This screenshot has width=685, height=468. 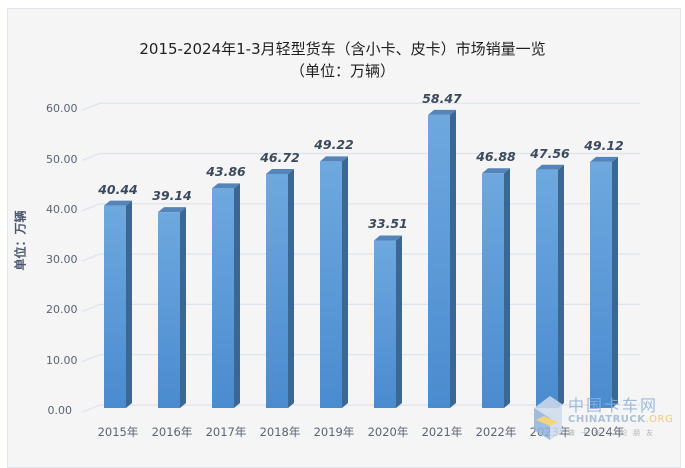 I want to click on x-tick-label: 2021年, so click(x=442, y=432).